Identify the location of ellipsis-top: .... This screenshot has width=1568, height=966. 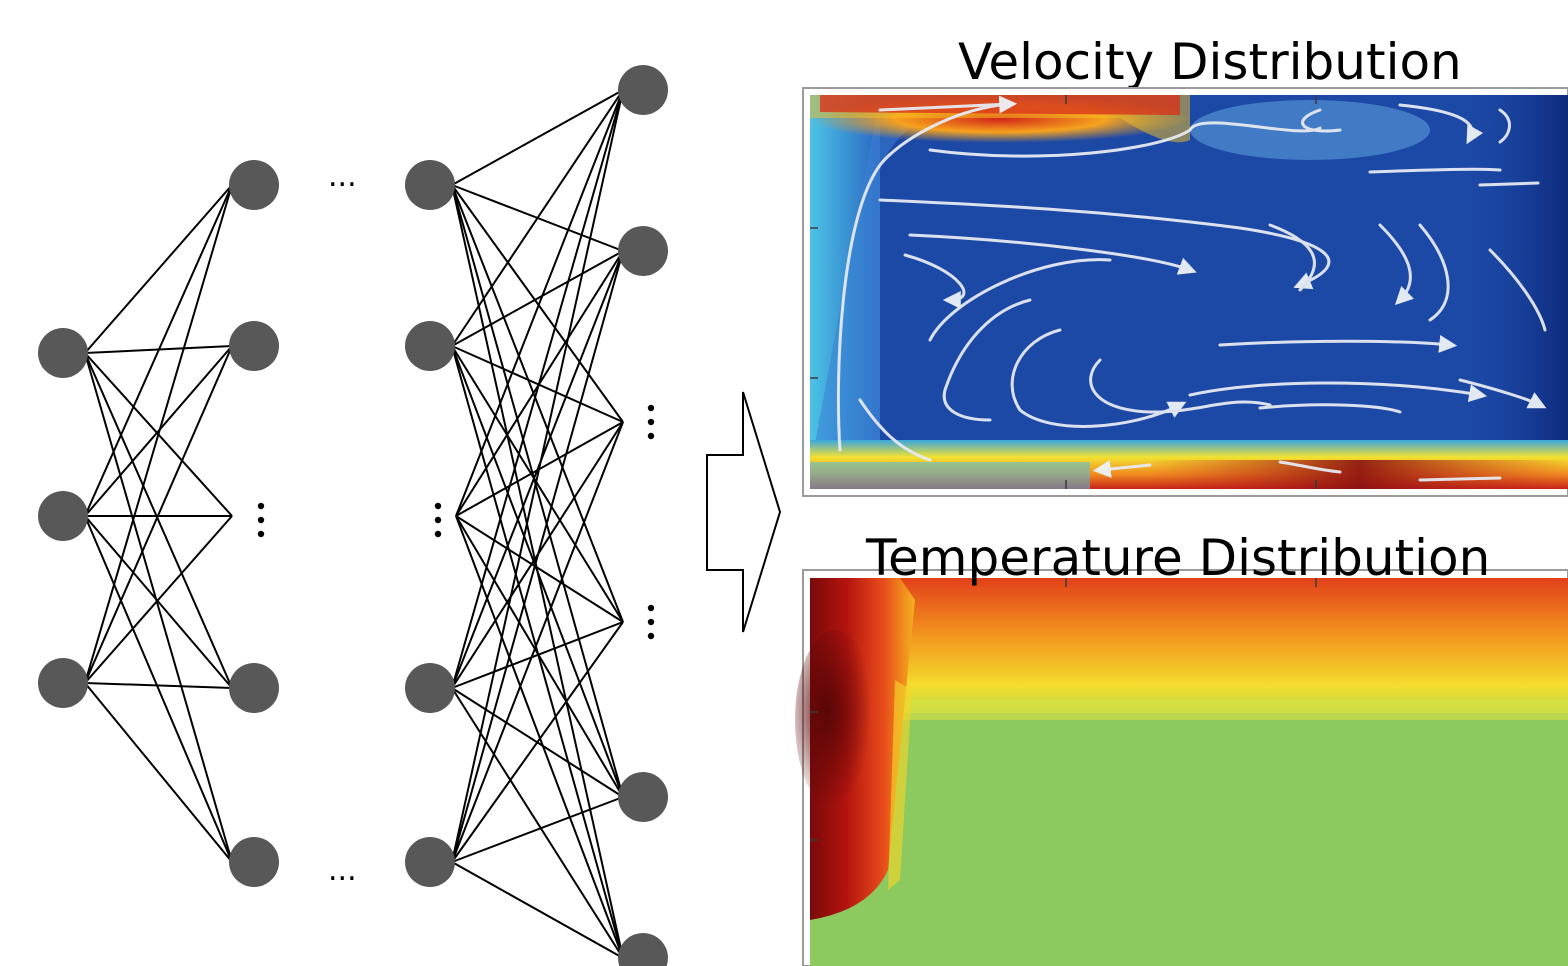
(342, 176).